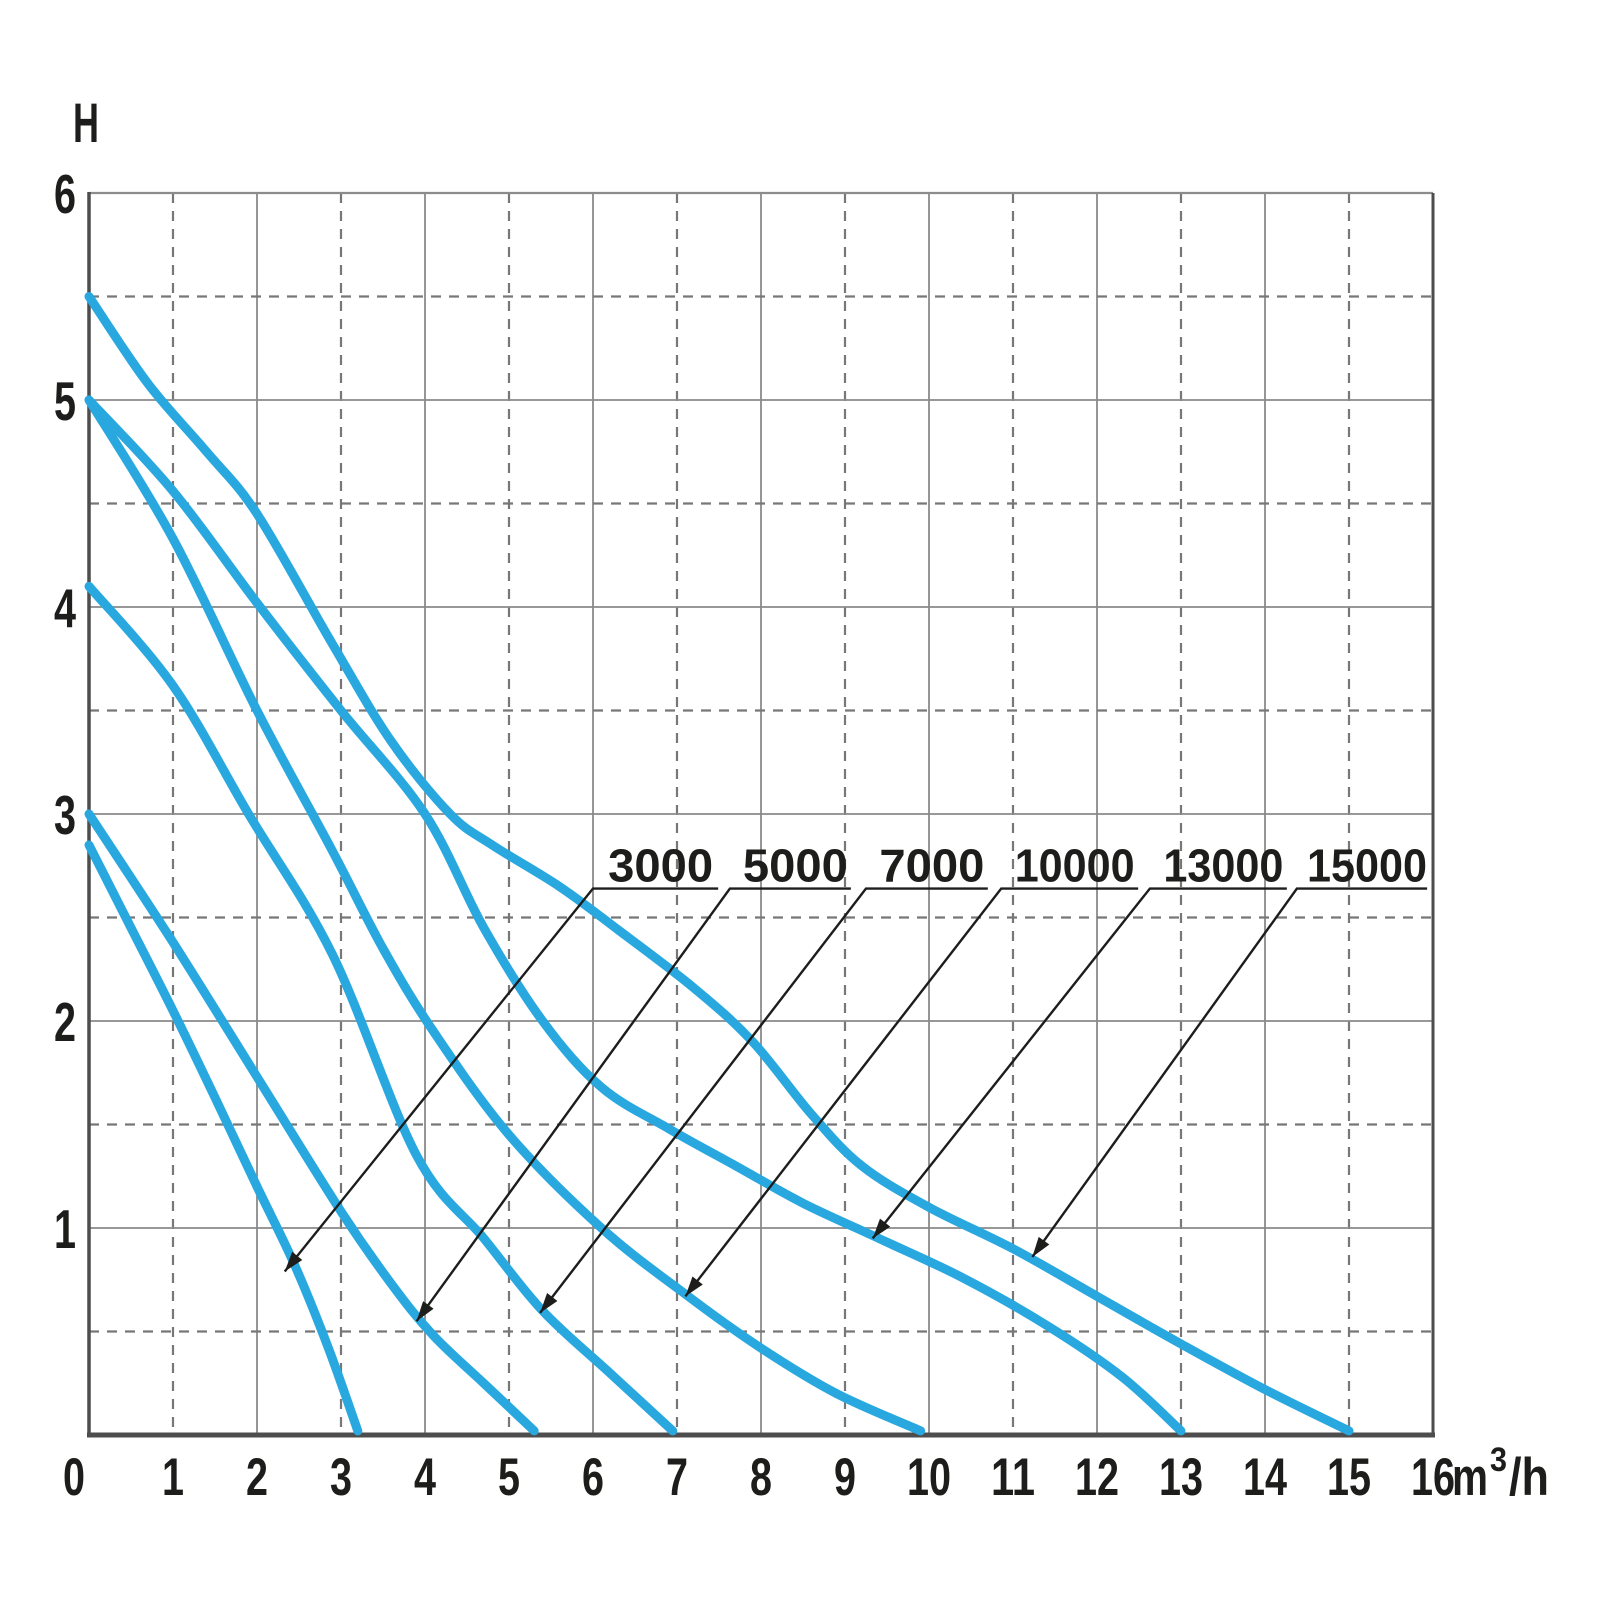 Image resolution: width=1600 pixels, height=1600 pixels. I want to click on x-tick-label-13: 13, so click(1181, 1477).